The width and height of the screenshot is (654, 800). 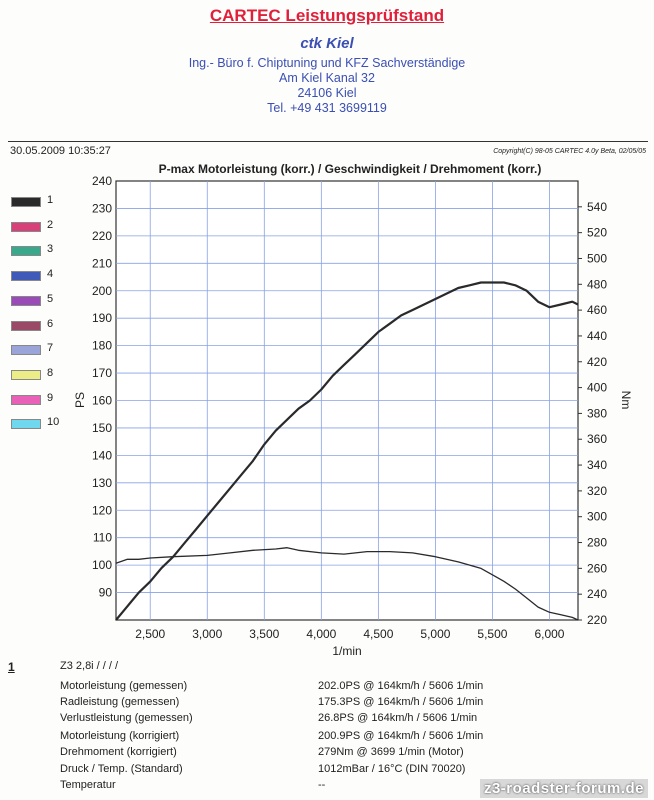 What do you see at coordinates (597, 594) in the screenshot?
I see `y-right-tick-label: 240` at bounding box center [597, 594].